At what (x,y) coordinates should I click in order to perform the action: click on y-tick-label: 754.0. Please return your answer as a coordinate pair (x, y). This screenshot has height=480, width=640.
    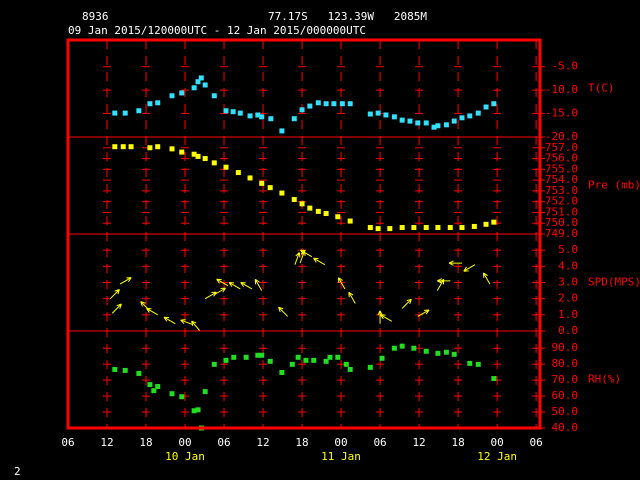
    Looking at the image, I should click on (561, 179).